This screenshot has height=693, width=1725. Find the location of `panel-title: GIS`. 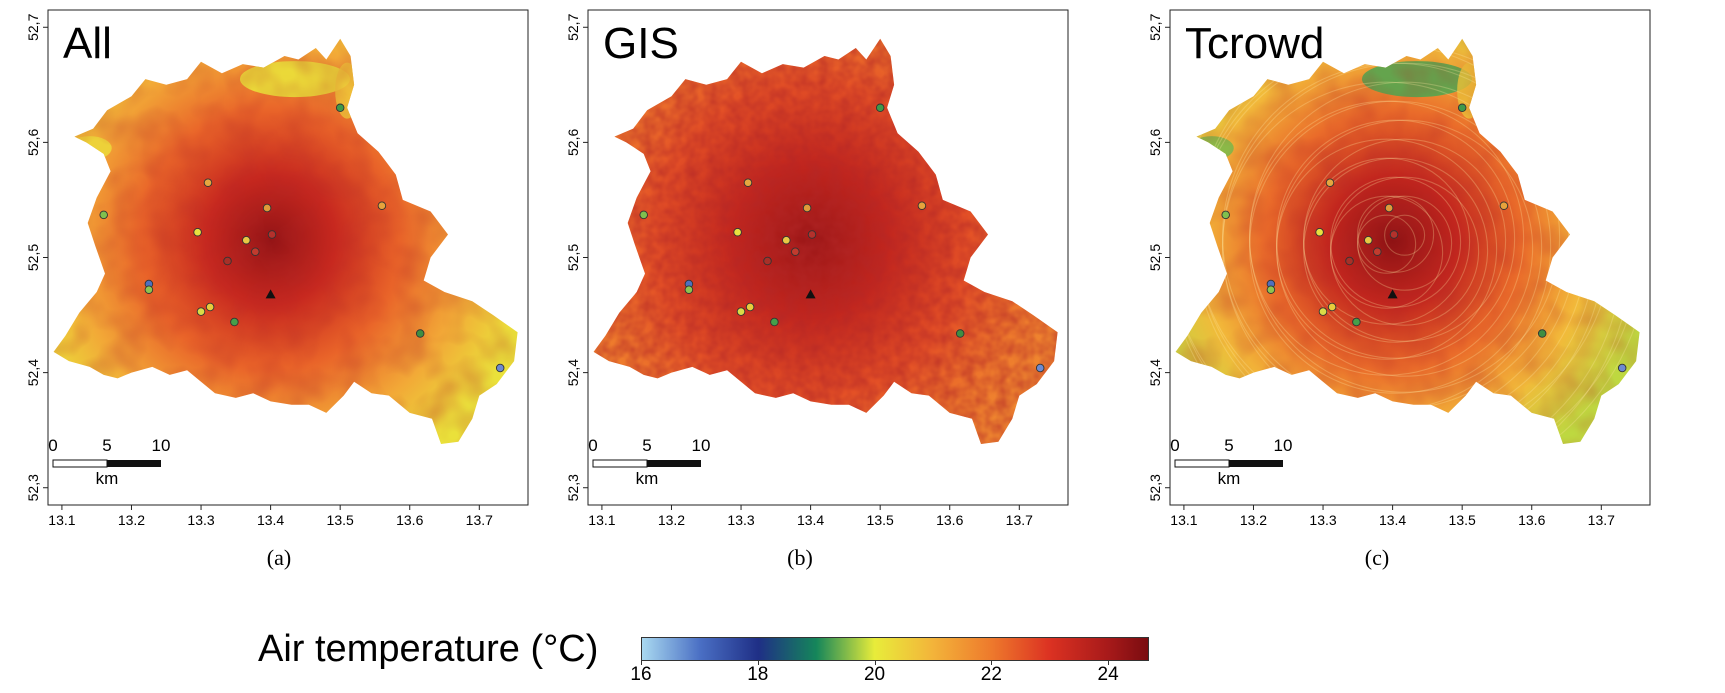

panel-title: GIS is located at coordinates (641, 43).